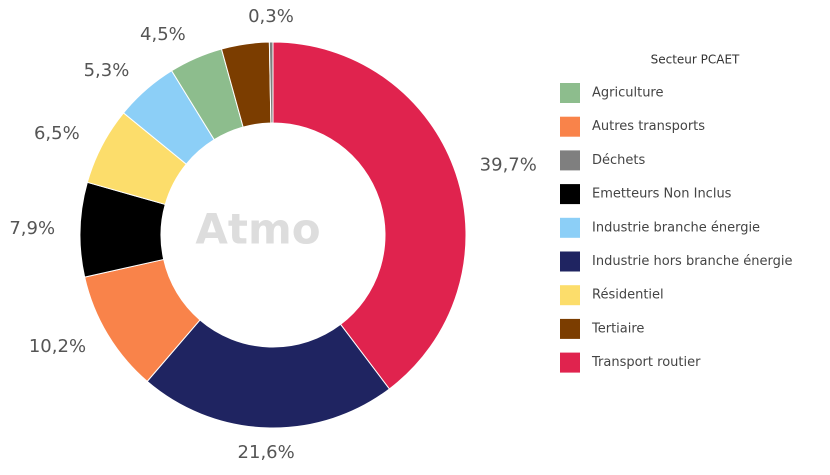  What do you see at coordinates (32, 228) in the screenshot?
I see `data-label: 7,9%` at bounding box center [32, 228].